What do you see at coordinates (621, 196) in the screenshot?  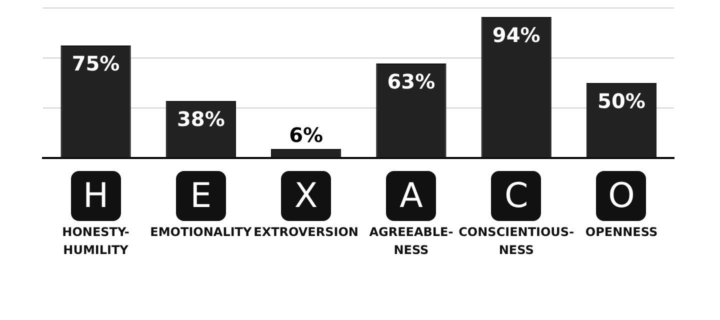 I see `letter-tile: O` at bounding box center [621, 196].